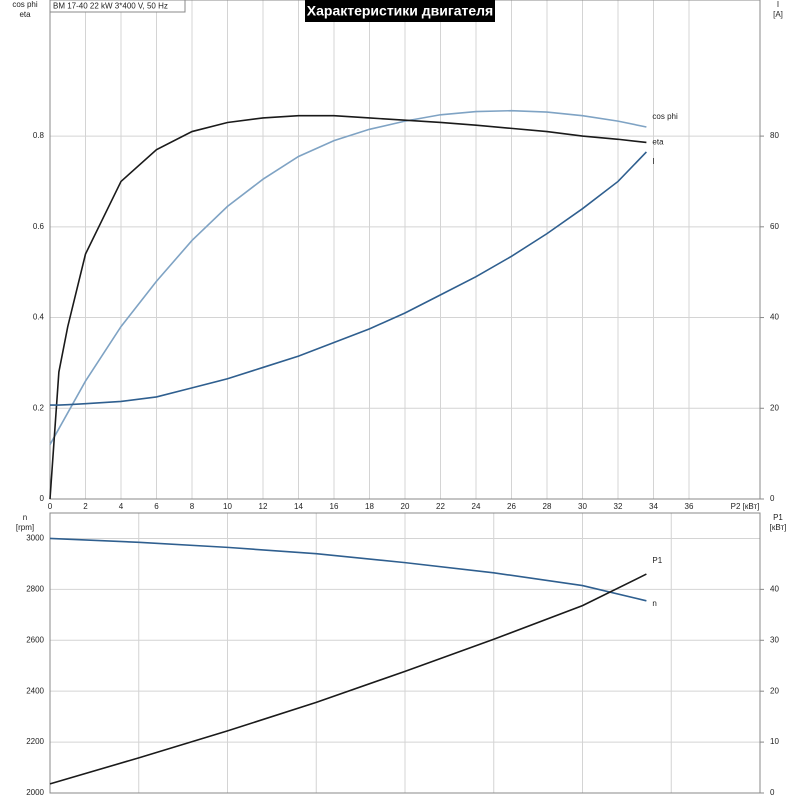 The image size is (800, 800). I want to click on y-tick-label: 0.6, so click(39, 226).